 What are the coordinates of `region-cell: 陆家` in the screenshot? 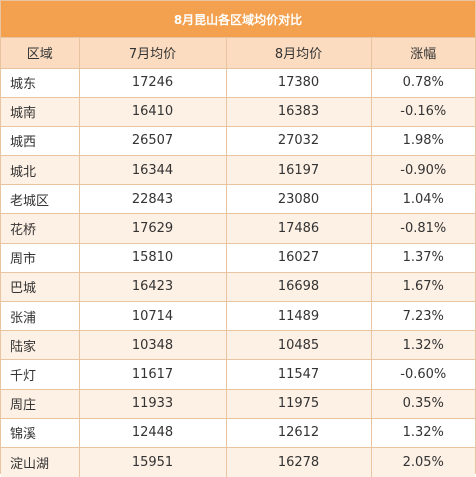 It's located at (40, 345).